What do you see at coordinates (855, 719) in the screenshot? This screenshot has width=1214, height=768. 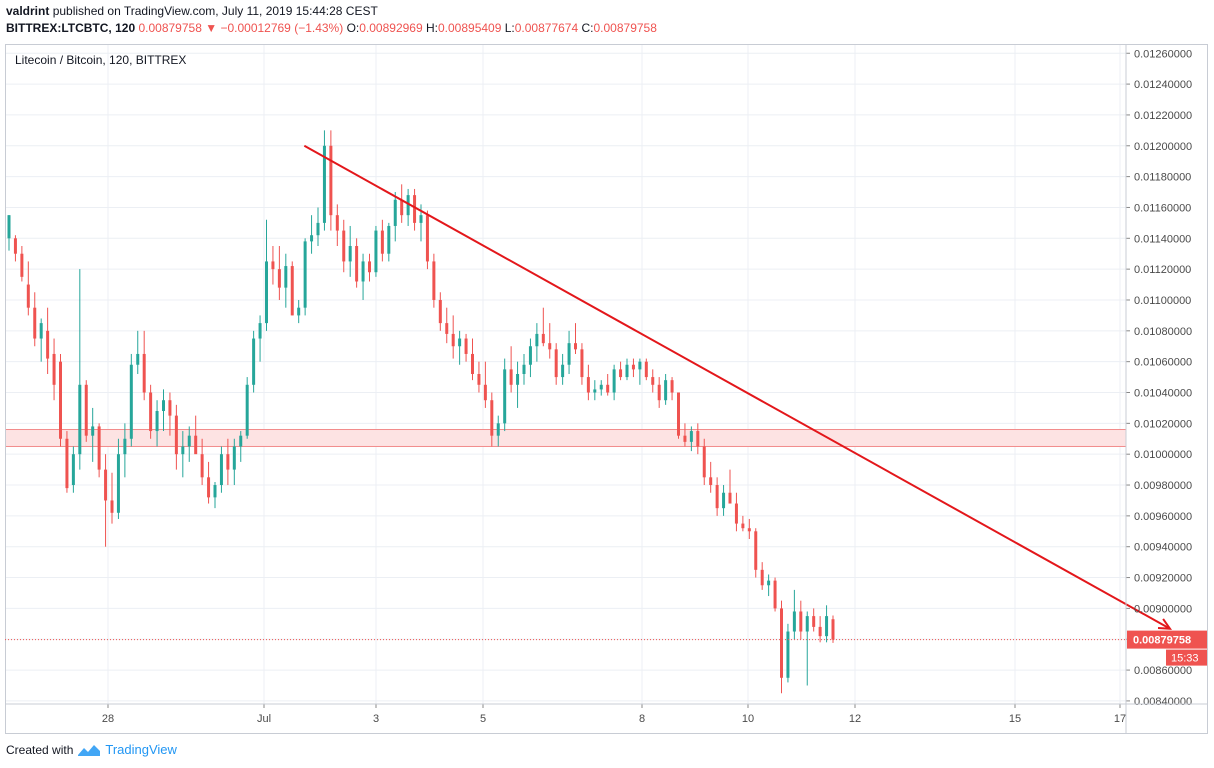 I see `x-tick-label: 12` at bounding box center [855, 719].